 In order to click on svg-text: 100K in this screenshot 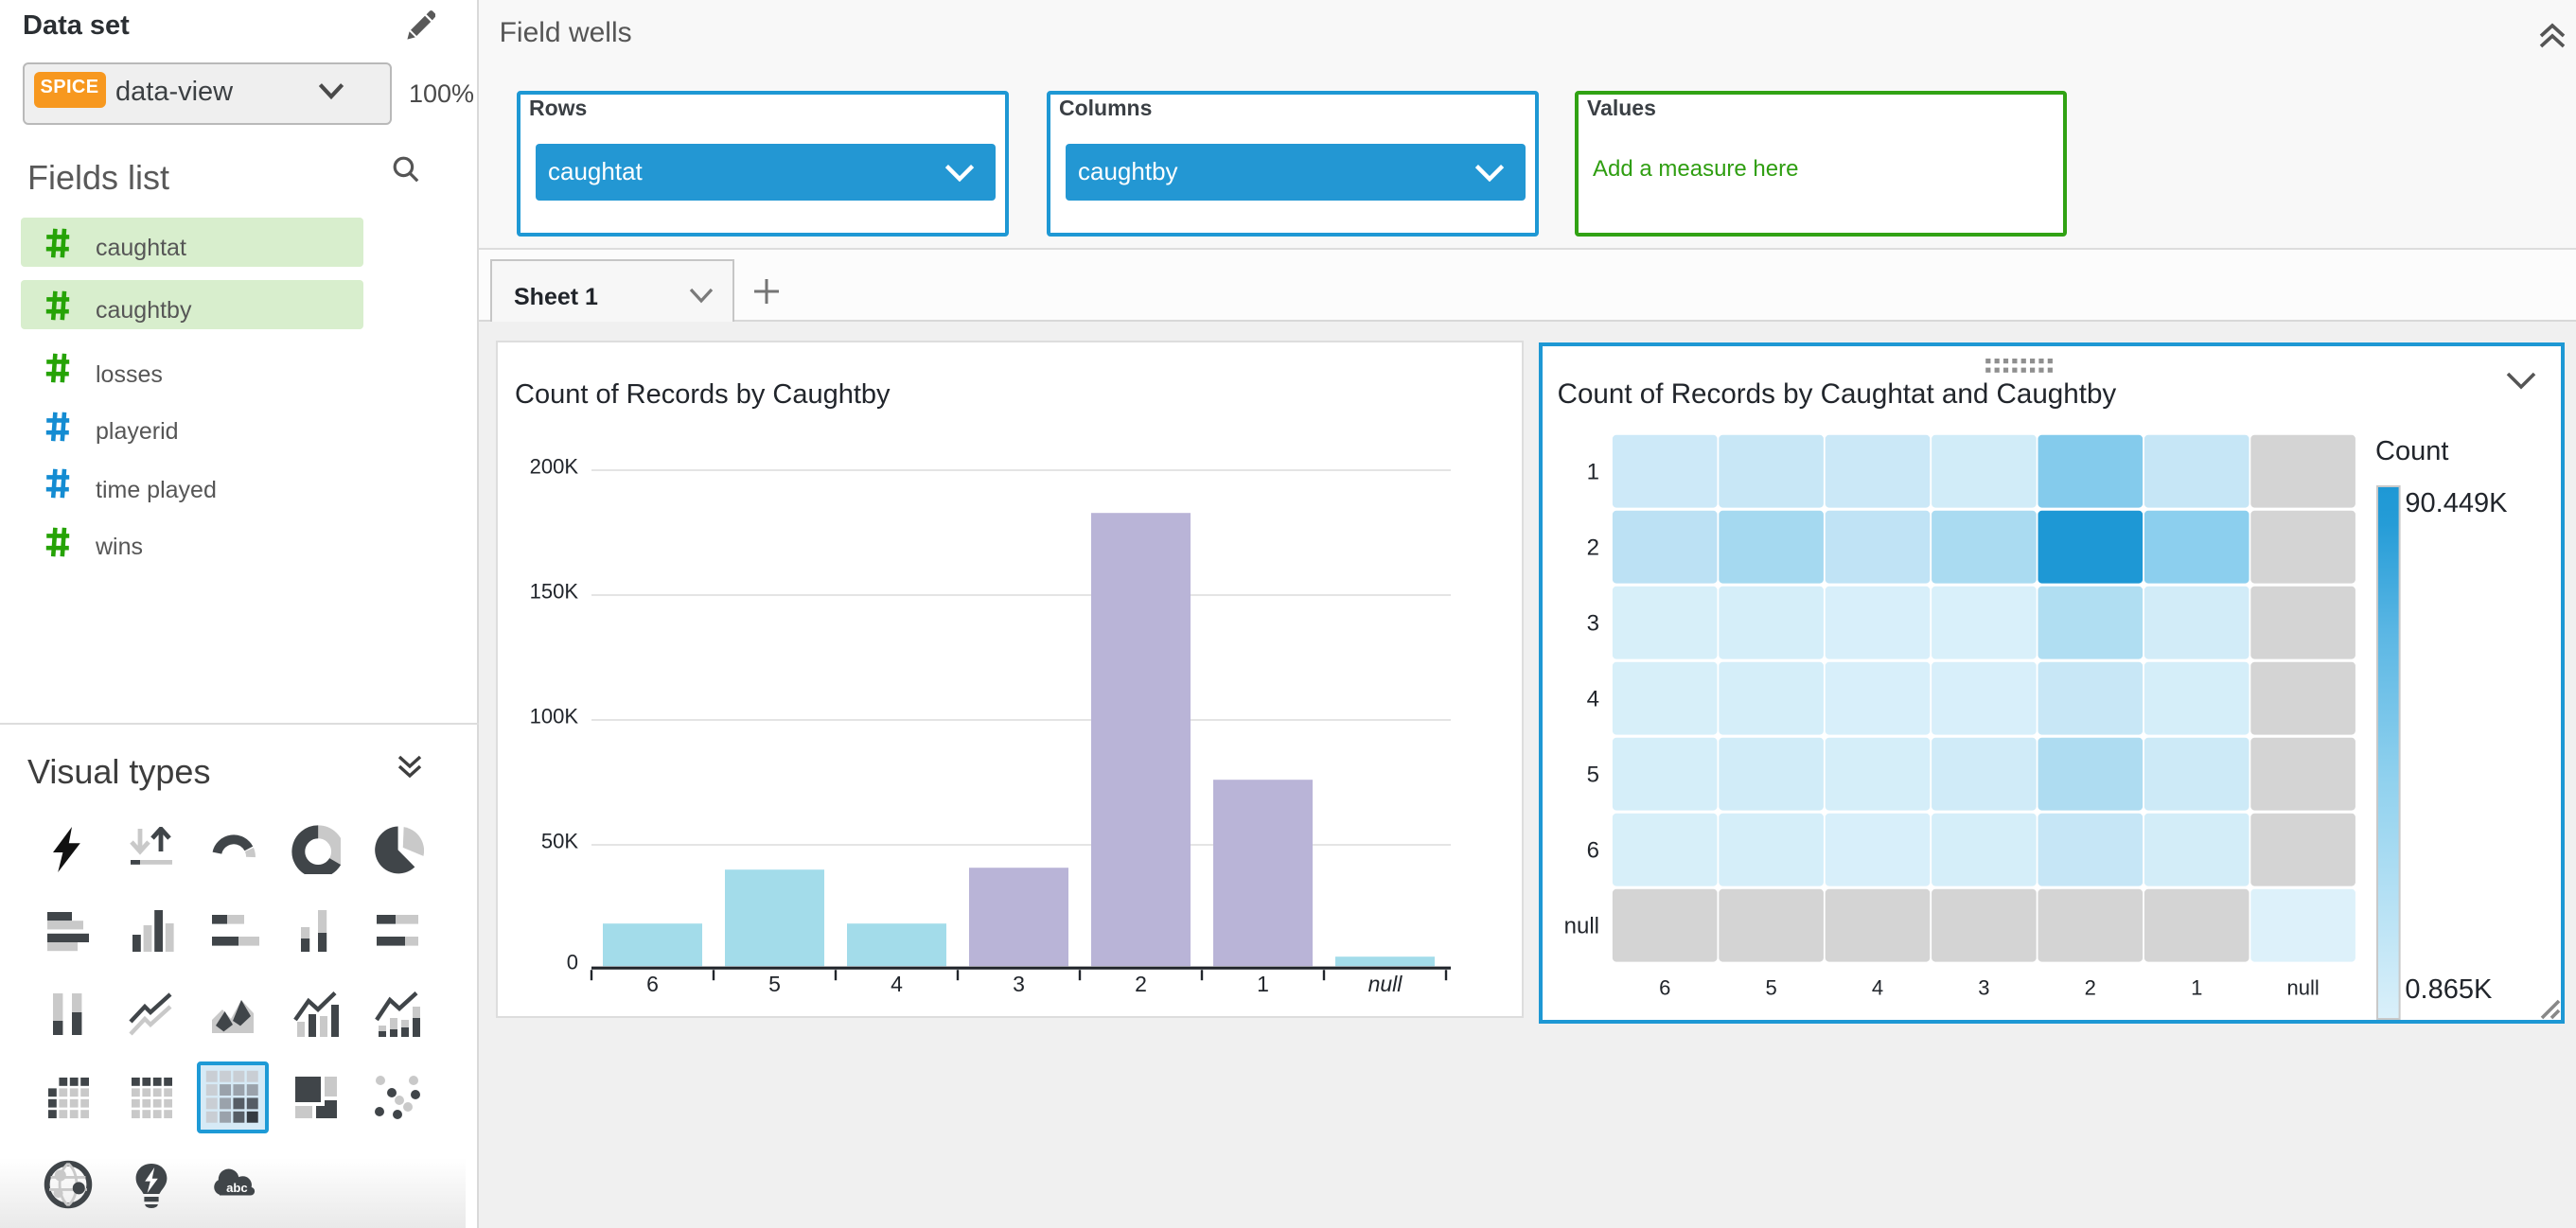, I will do `click(553, 716)`.